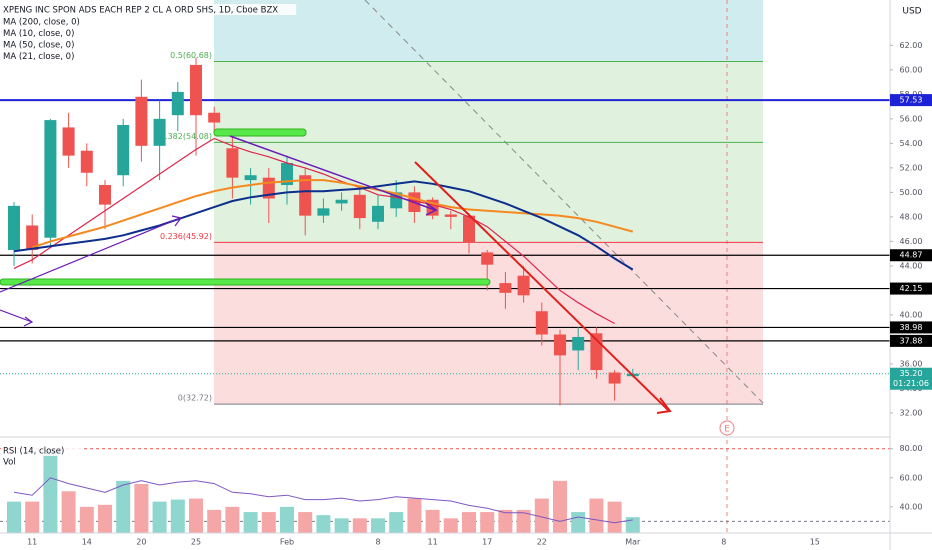 The width and height of the screenshot is (932, 550). Describe the element at coordinates (196, 542) in the screenshot. I see `x-tick-label: 25` at that location.